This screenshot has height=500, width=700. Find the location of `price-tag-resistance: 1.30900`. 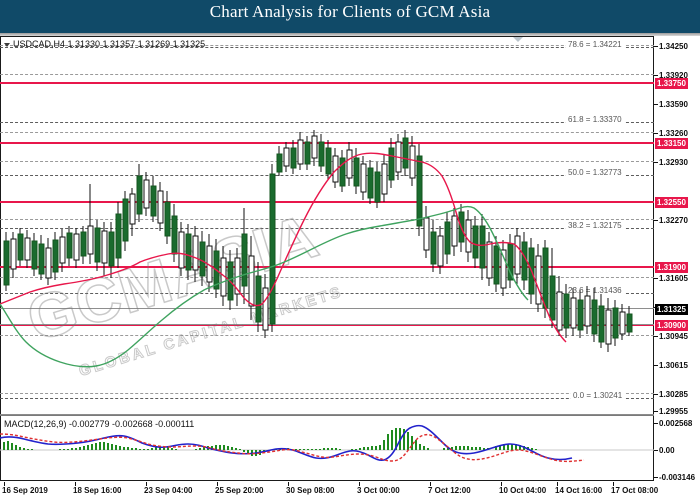

price-tag-resistance: 1.30900 is located at coordinates (671, 325).